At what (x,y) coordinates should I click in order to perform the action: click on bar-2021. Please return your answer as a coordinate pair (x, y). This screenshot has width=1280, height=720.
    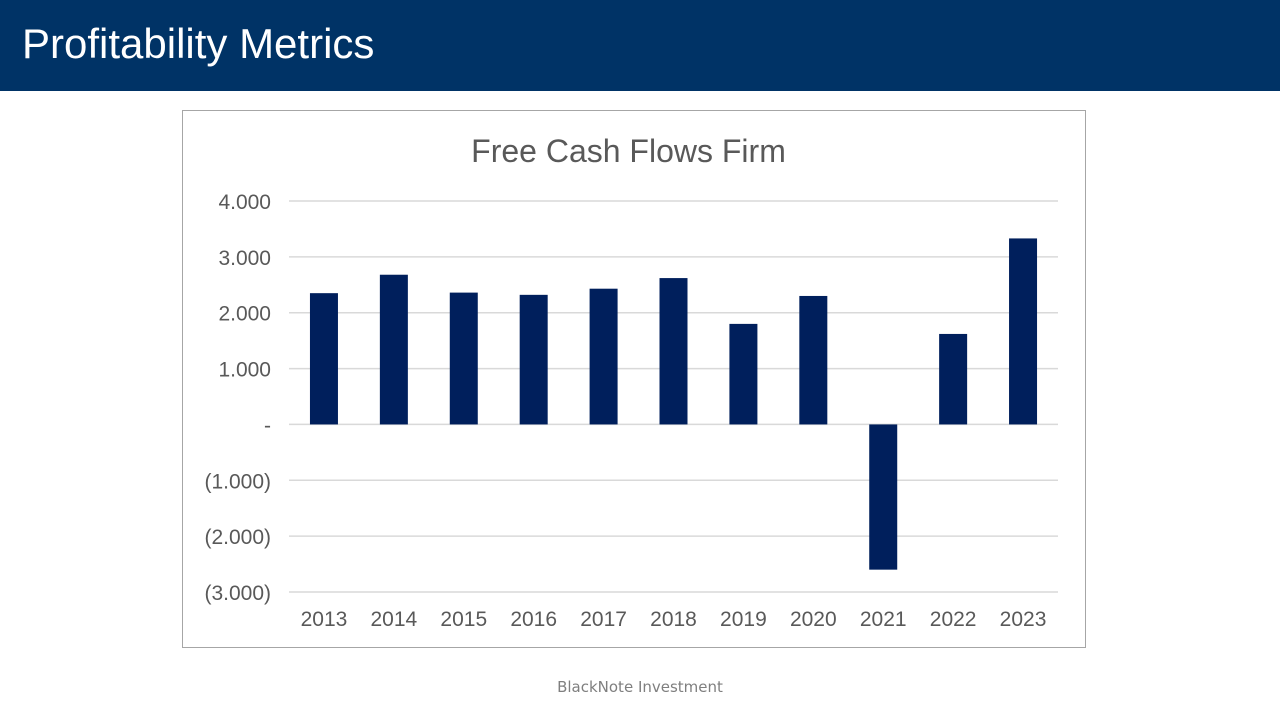
    Looking at the image, I should click on (883, 497).